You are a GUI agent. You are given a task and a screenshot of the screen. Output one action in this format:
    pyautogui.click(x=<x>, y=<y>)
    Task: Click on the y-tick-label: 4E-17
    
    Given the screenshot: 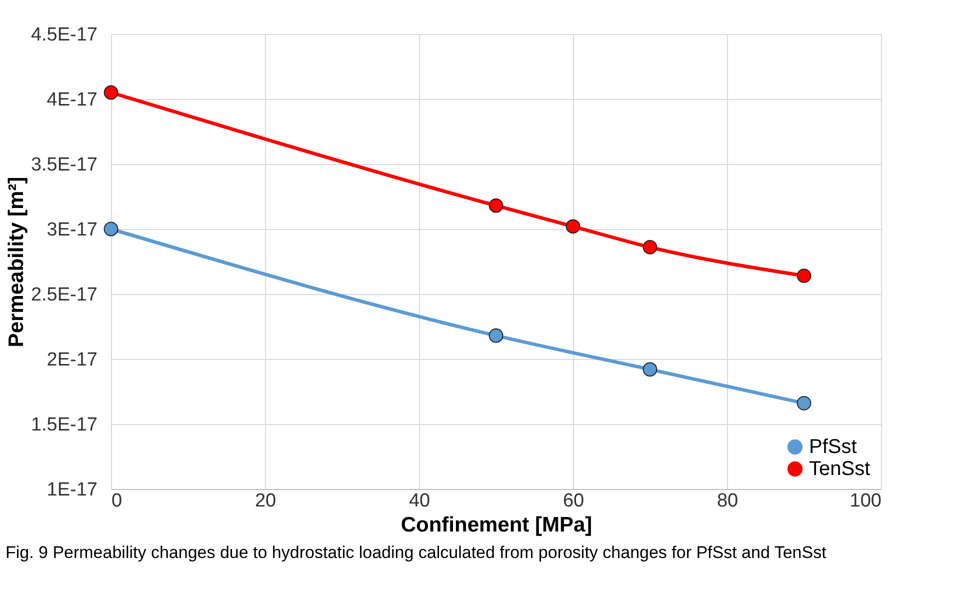 What is the action you would take?
    pyautogui.click(x=72, y=100)
    